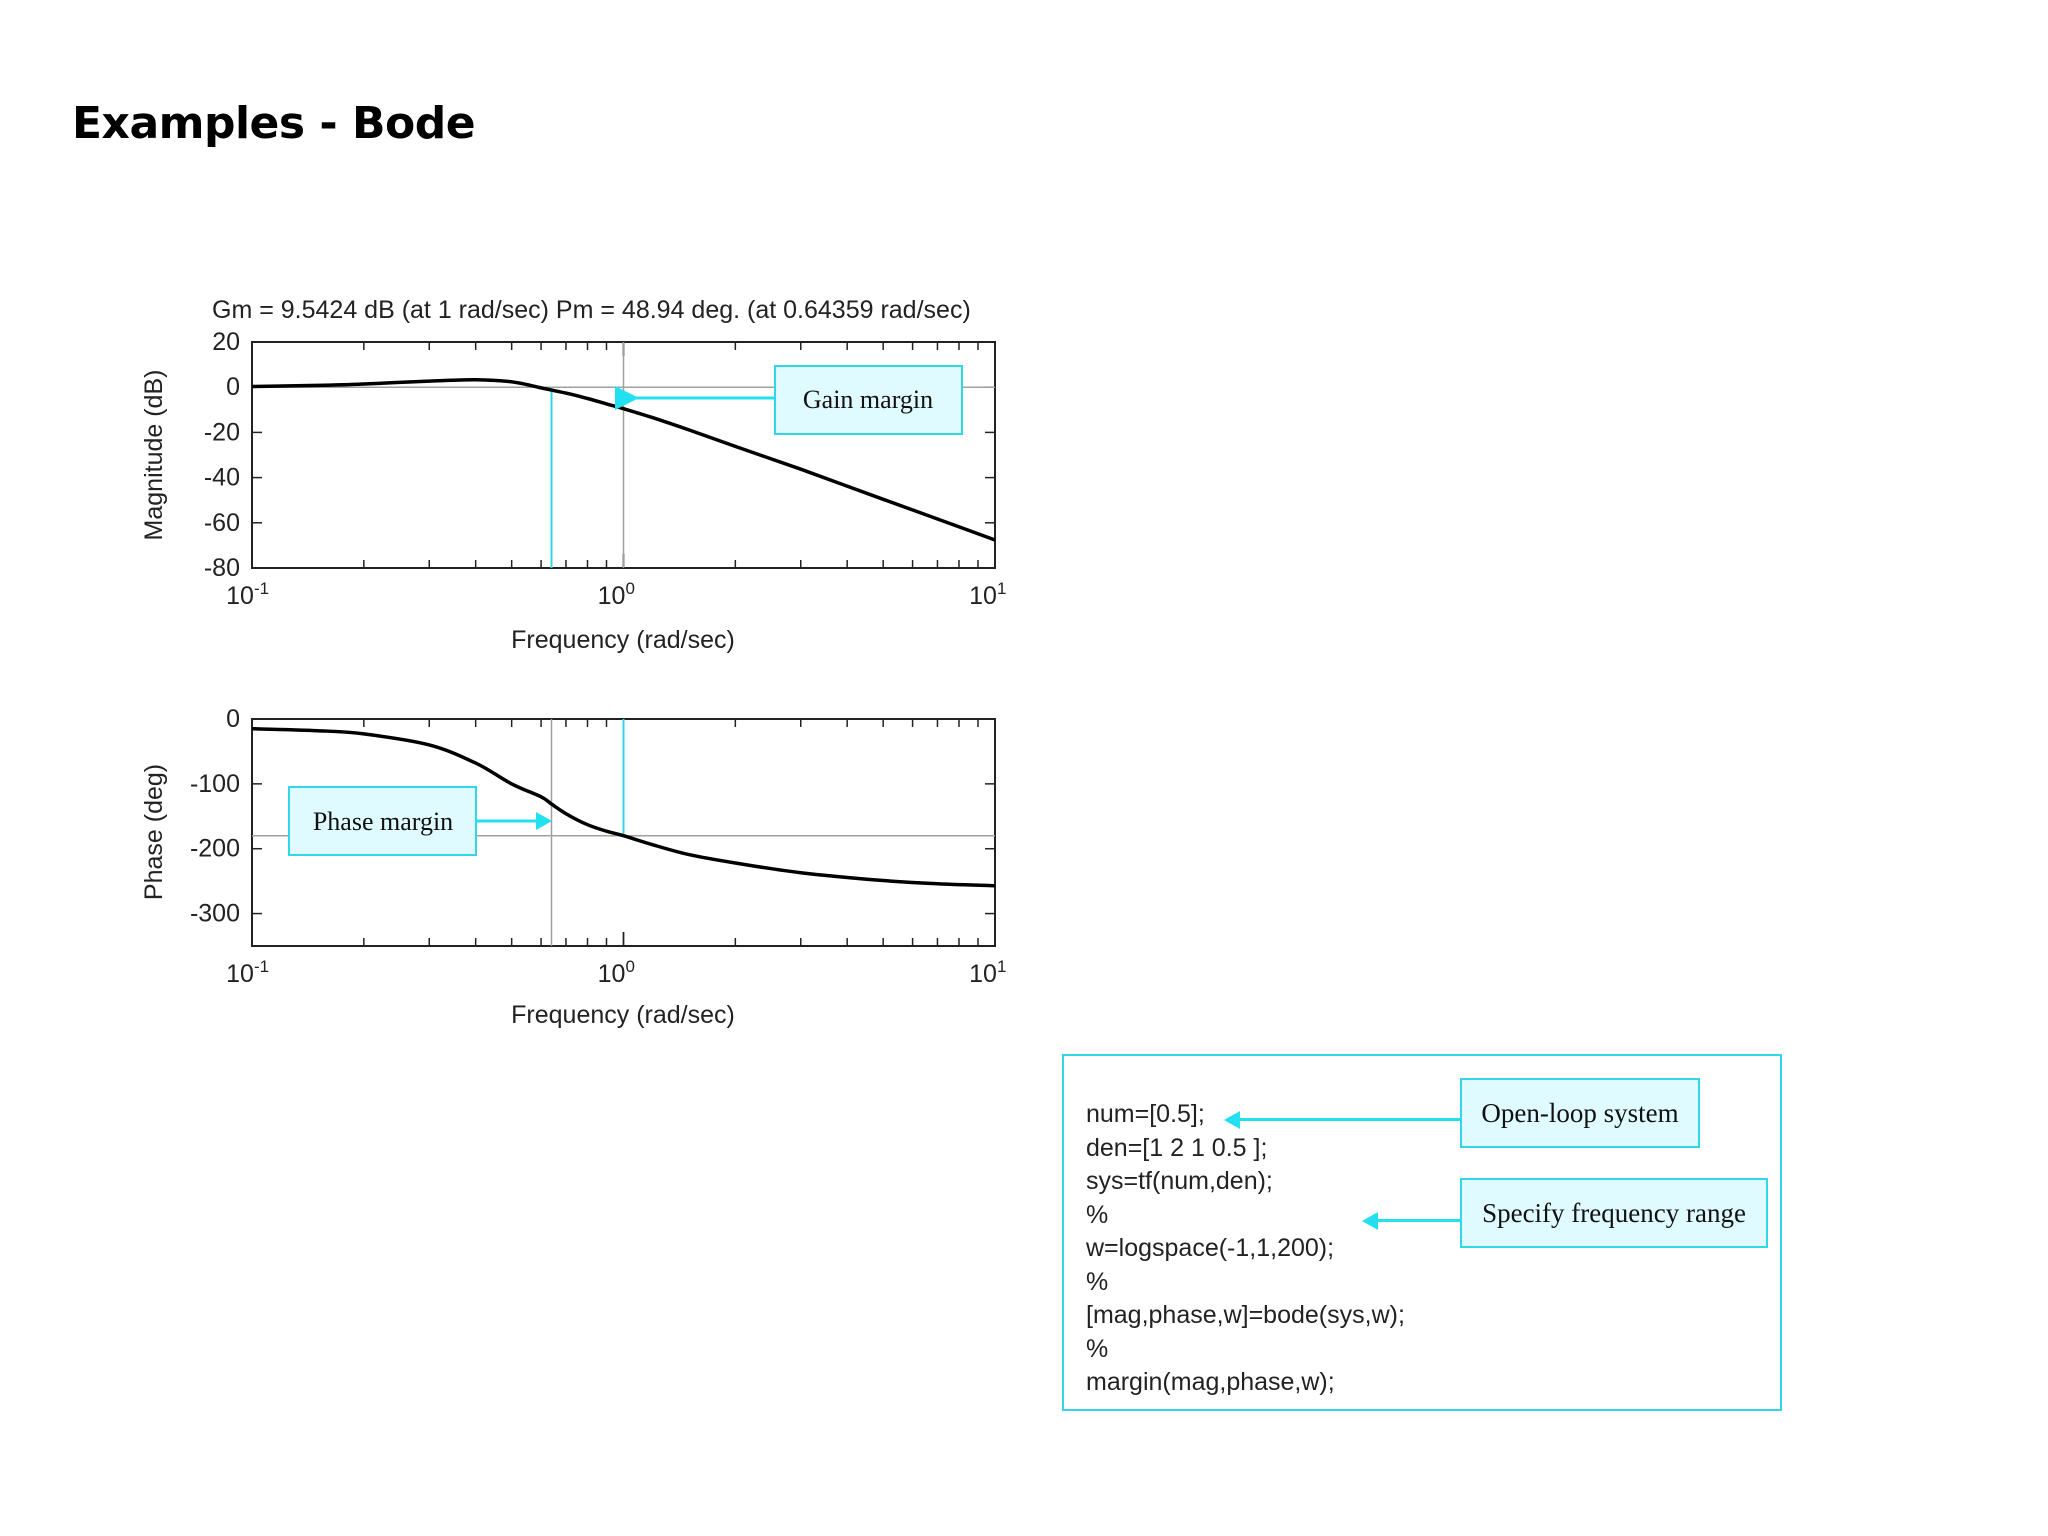 This screenshot has height=1536, width=2048. I want to click on phase-curve, so click(623, 807).